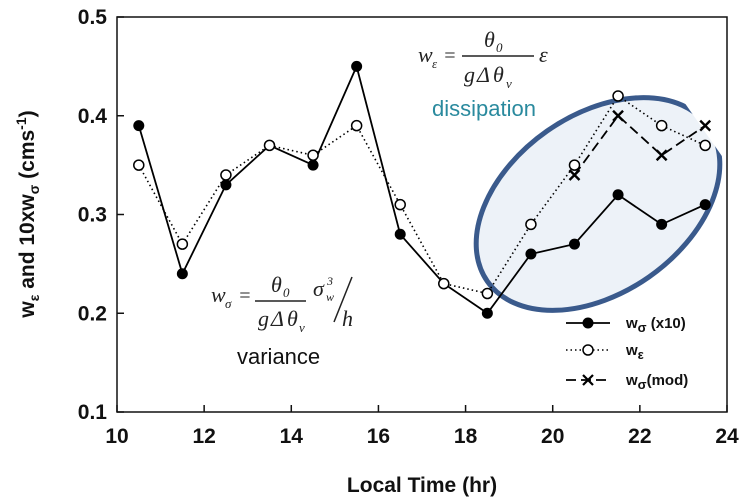  I want to click on legend-item-wsigmamod: wσ(mod), so click(627, 382).